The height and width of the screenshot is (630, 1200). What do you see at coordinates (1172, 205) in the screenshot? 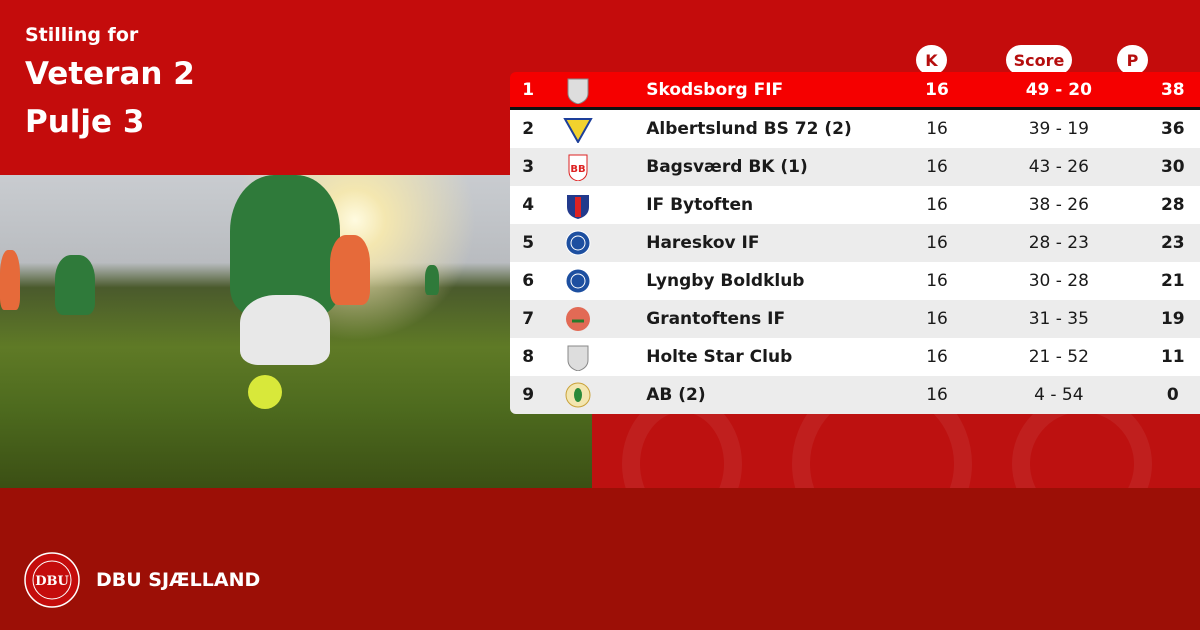
I see `points: 28` at bounding box center [1172, 205].